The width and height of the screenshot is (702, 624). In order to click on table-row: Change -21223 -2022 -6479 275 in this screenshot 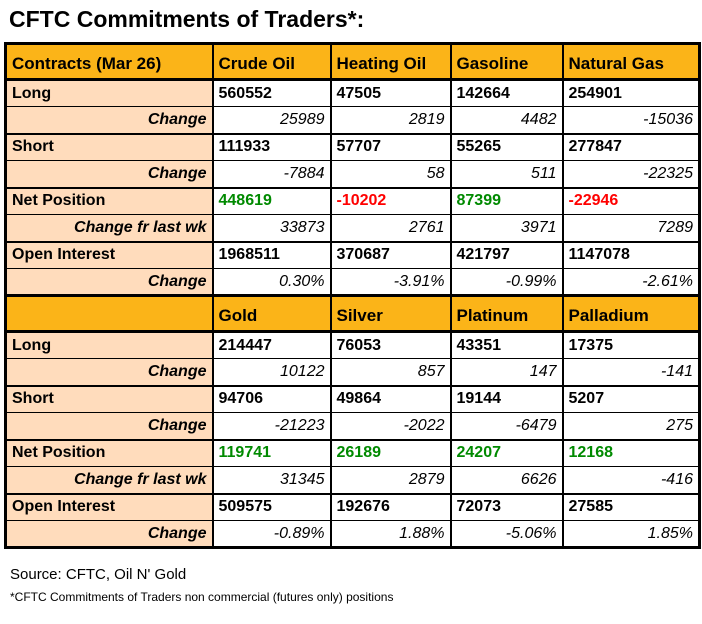, I will do `click(352, 426)`.